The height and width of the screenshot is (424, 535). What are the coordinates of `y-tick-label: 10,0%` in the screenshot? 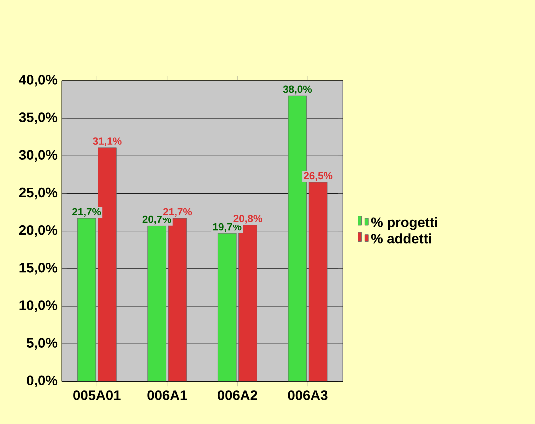 It's located at (39, 306).